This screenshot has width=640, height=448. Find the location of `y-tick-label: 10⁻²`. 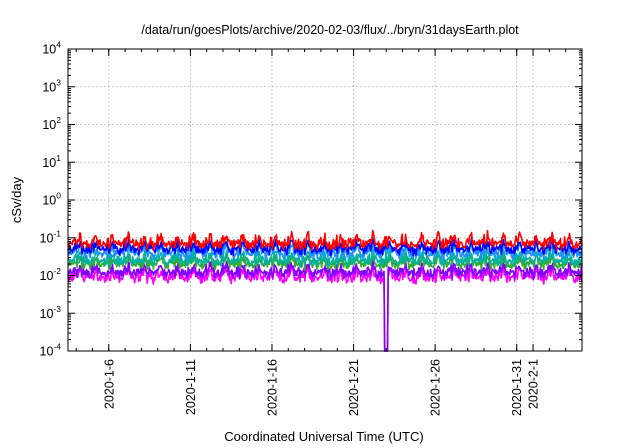

y-tick-label: 10⁻² is located at coordinates (51, 274).